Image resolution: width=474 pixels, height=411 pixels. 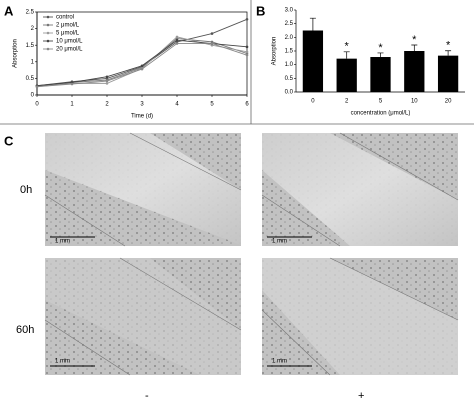 I want to click on y-tick-label: 0, so click(x=33, y=96).